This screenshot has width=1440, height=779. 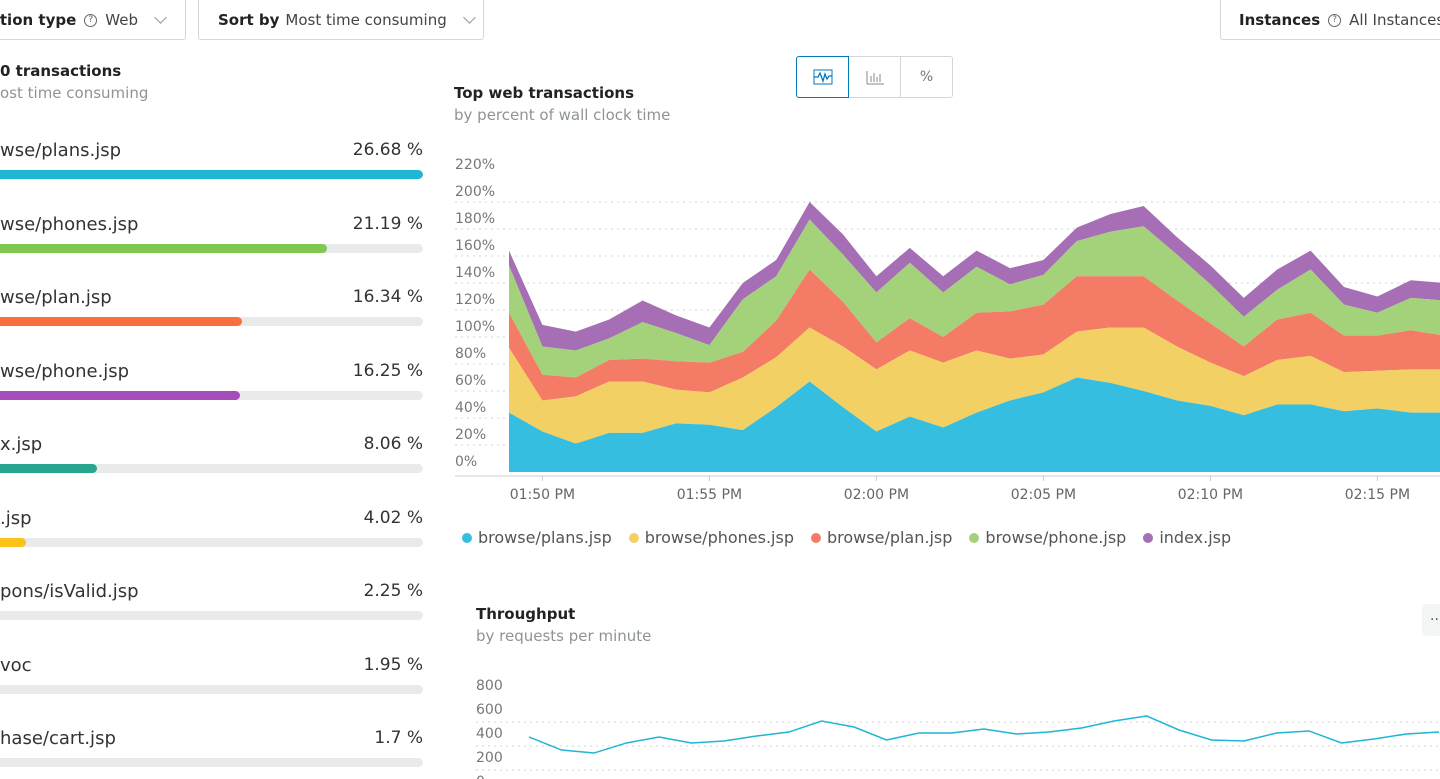 What do you see at coordinates (211, 165) in the screenshot?
I see `transaction-row: wse/plans.jsp 26.68 %` at bounding box center [211, 165].